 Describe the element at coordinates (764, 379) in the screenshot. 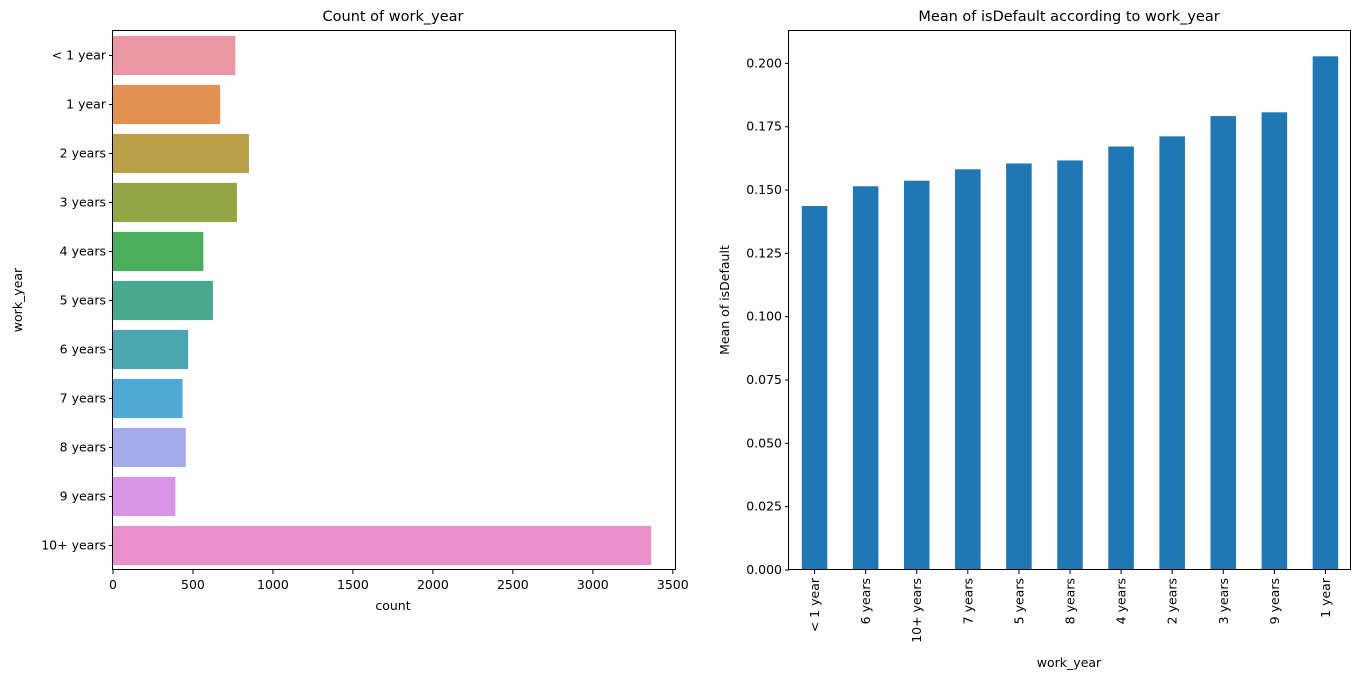

I see `y-tick-label: 0.075` at that location.